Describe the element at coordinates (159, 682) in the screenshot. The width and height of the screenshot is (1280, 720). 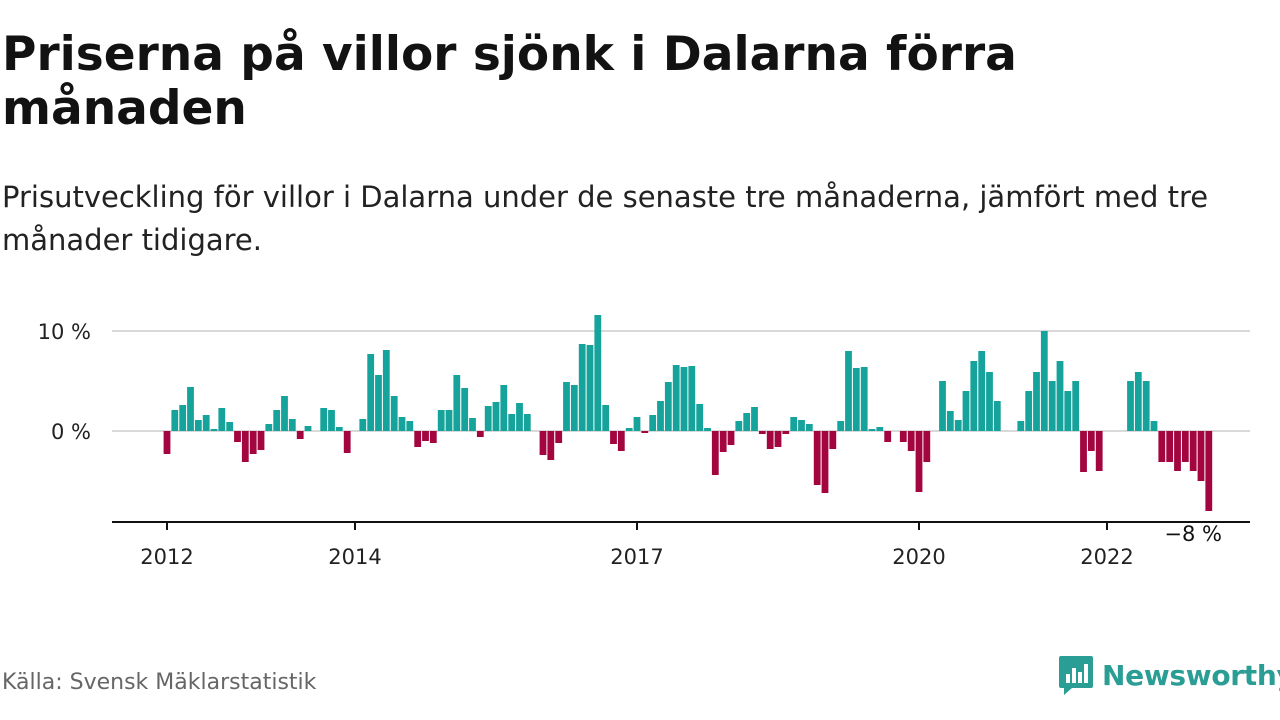
I see `source-note: Källa: Svensk Mäklarstatistik` at that location.